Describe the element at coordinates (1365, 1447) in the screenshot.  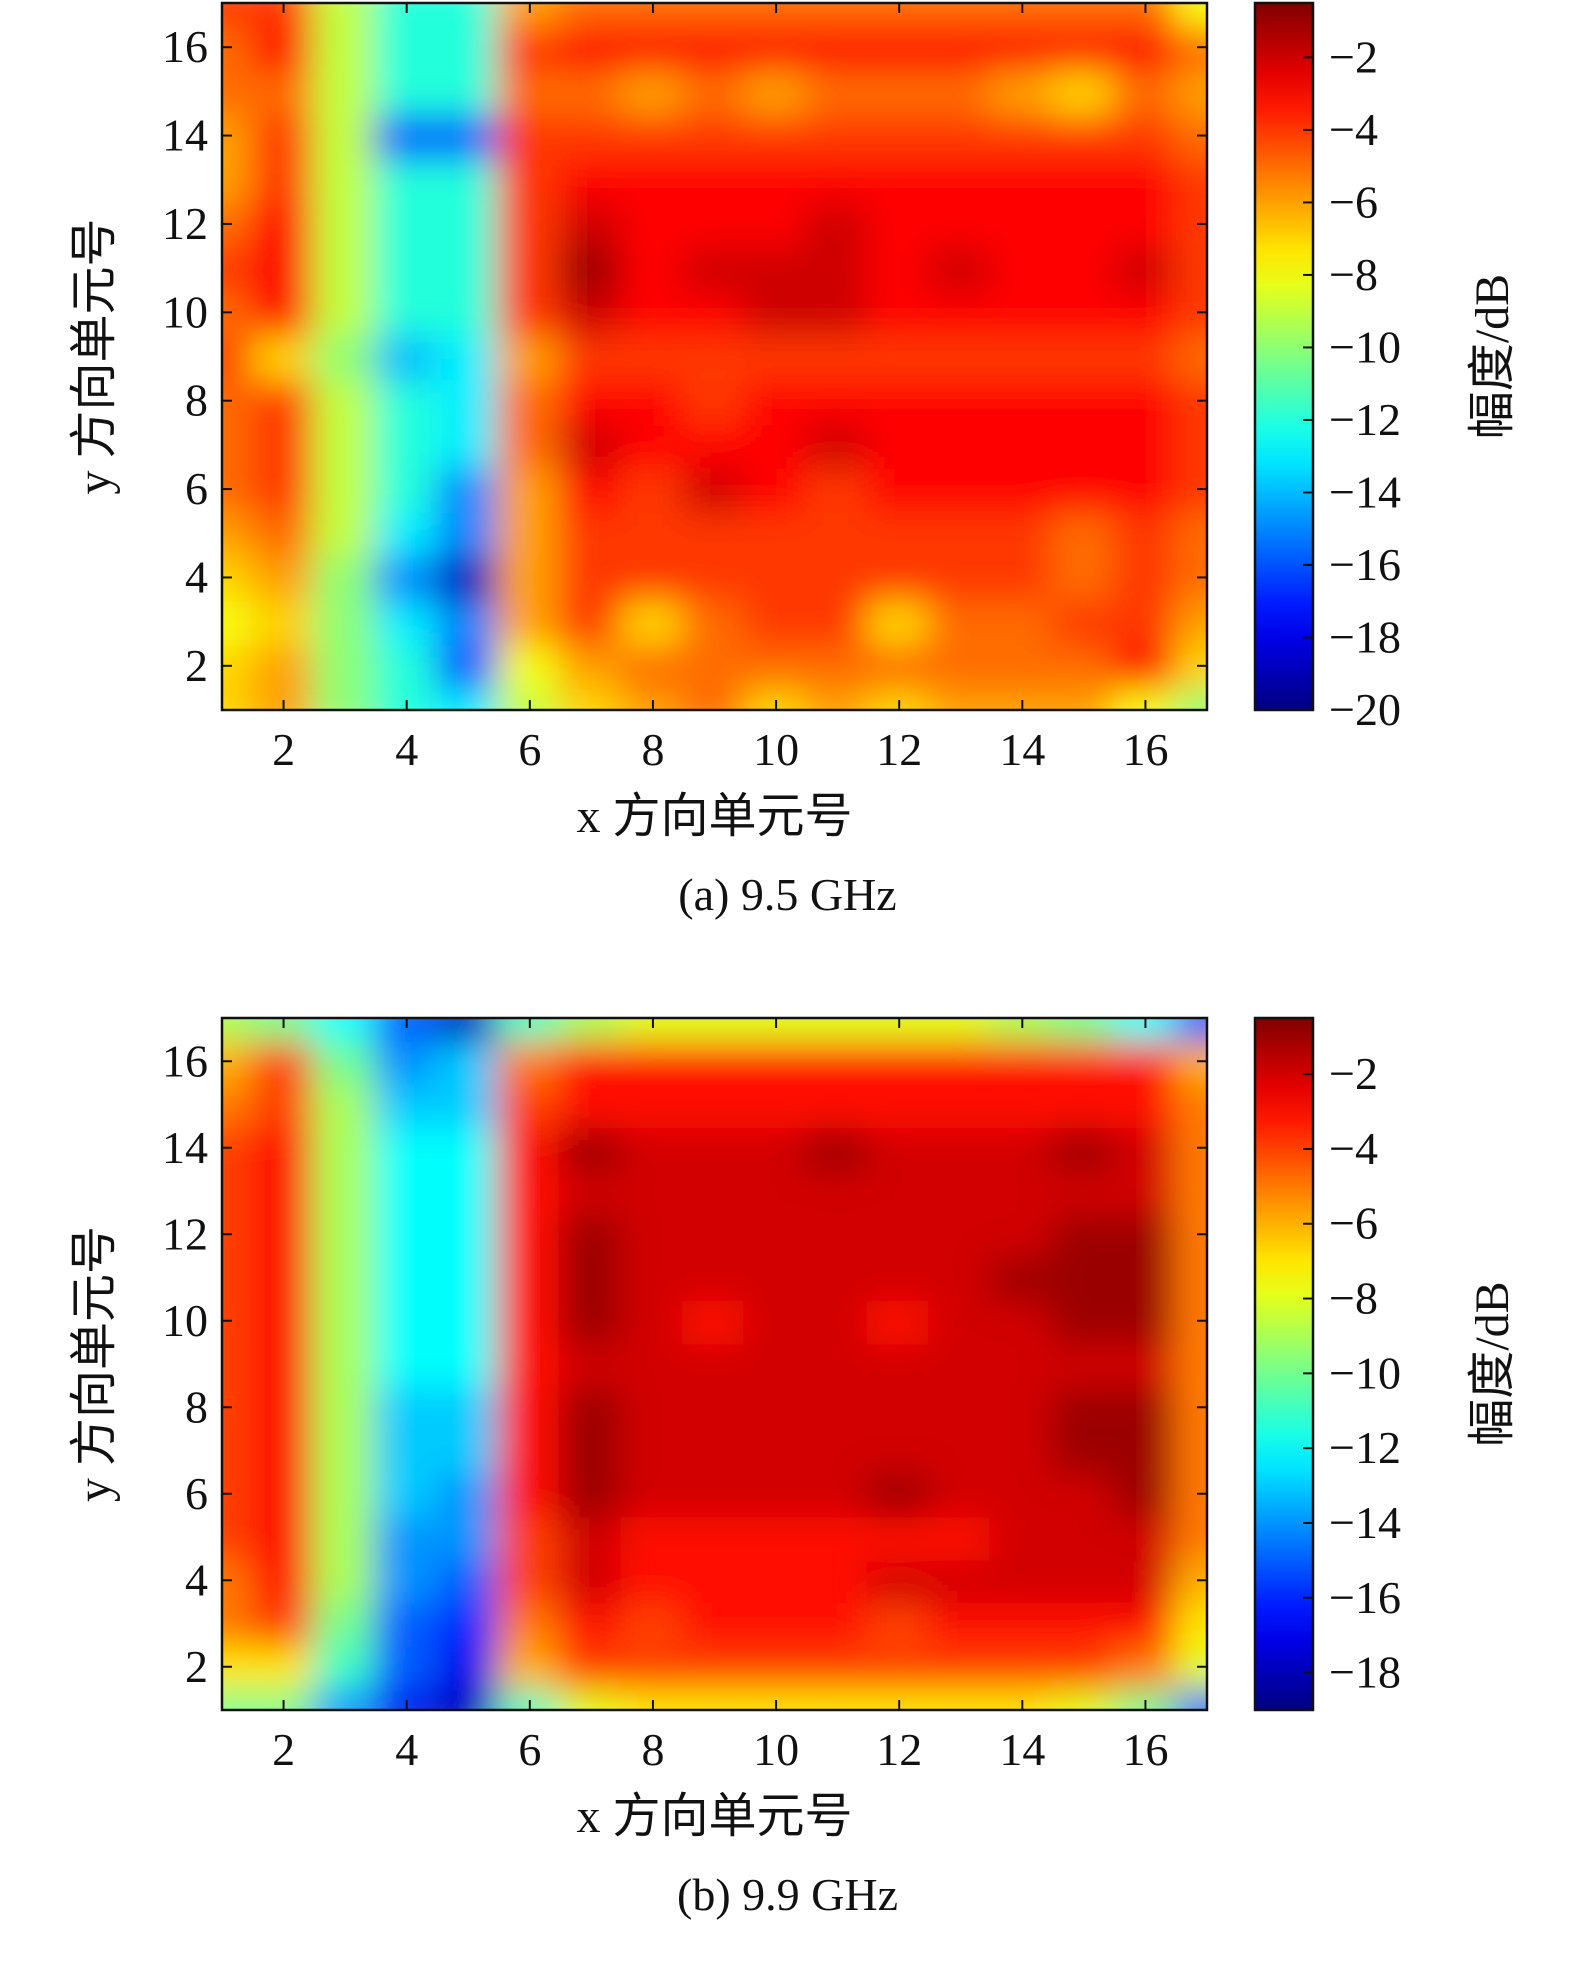
I see `colorbar-tick-label: −12` at that location.